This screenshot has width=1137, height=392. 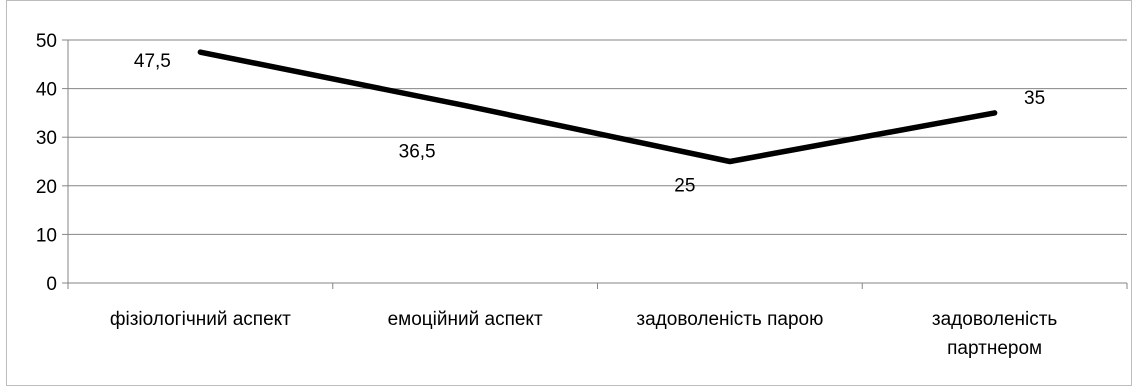 What do you see at coordinates (729, 319) in the screenshot?
I see `x-category-label: задоволеність парою` at bounding box center [729, 319].